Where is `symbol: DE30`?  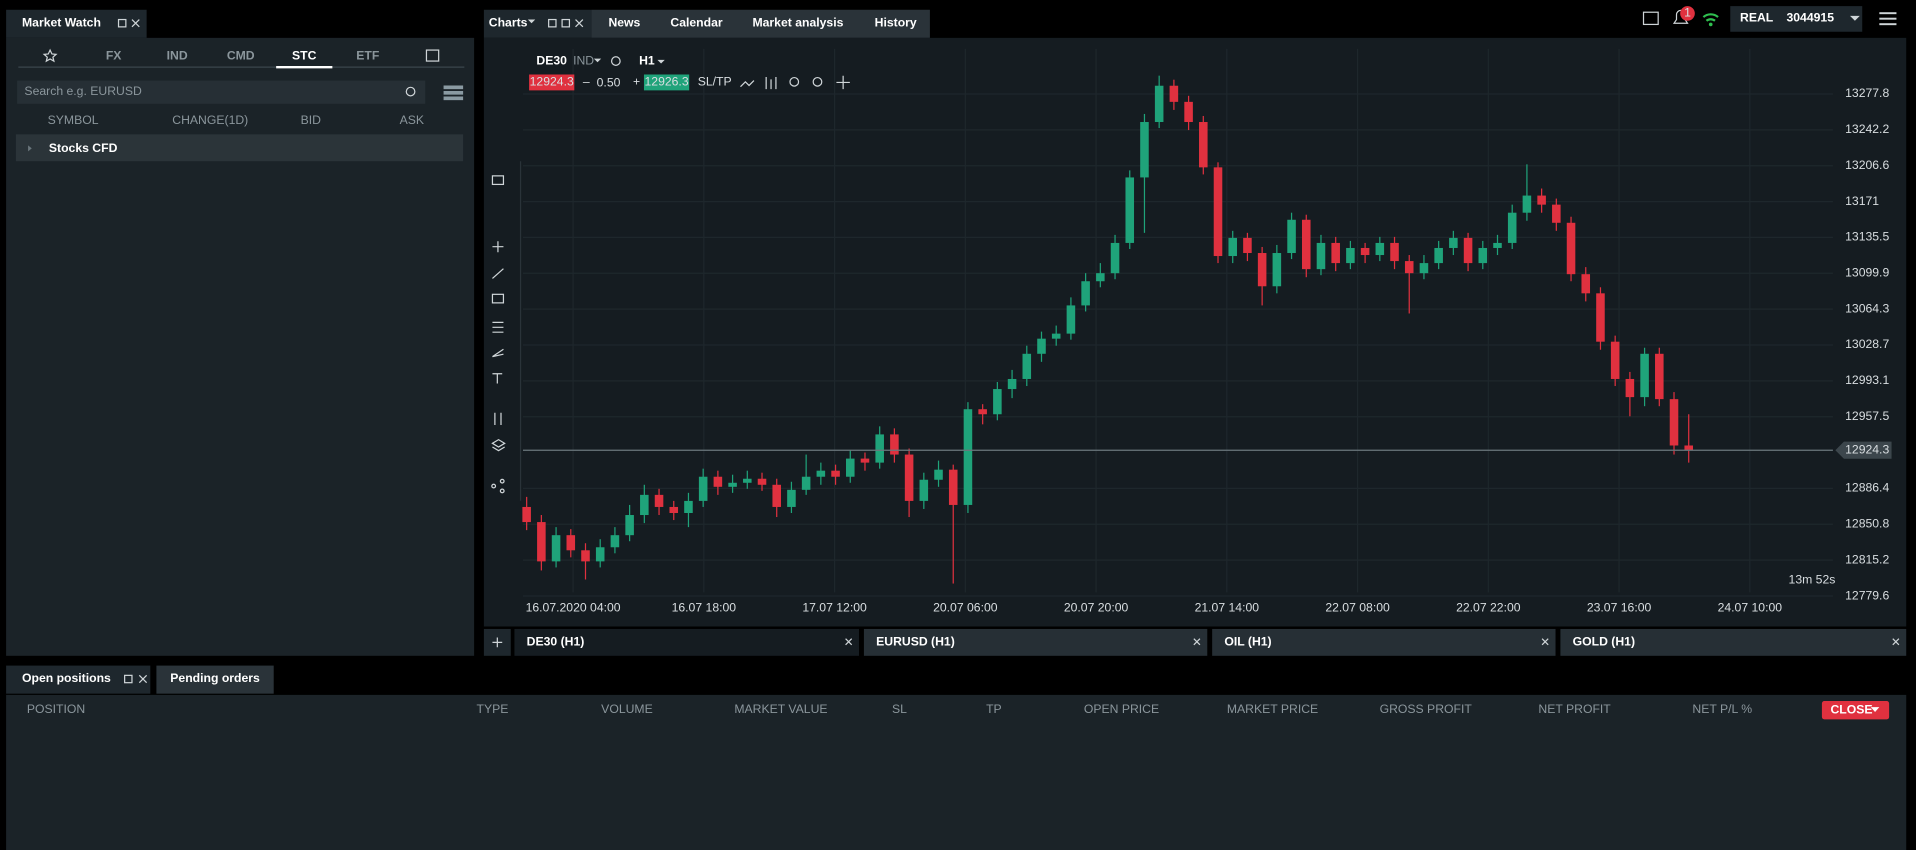 symbol: DE30 is located at coordinates (551, 60).